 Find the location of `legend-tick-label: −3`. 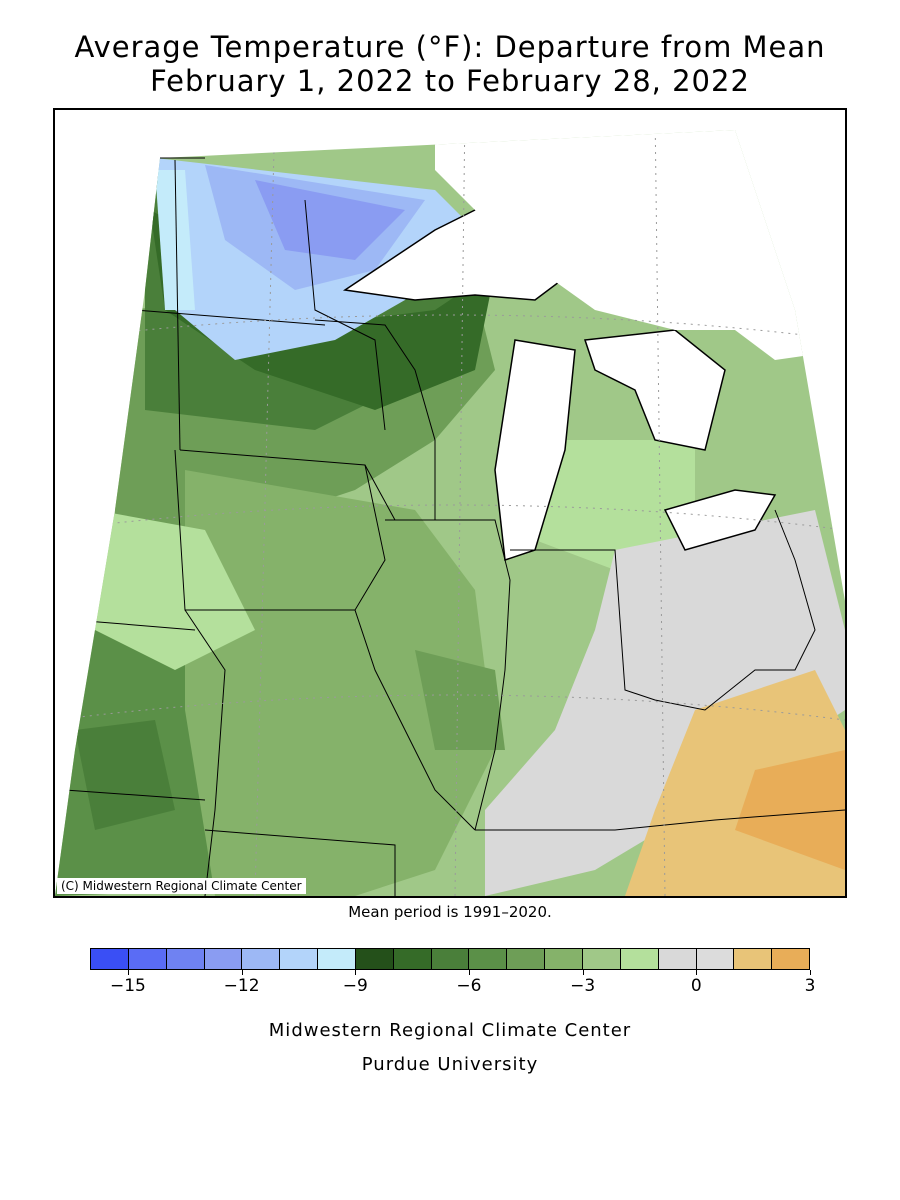

legend-tick-label: −3 is located at coordinates (583, 986).